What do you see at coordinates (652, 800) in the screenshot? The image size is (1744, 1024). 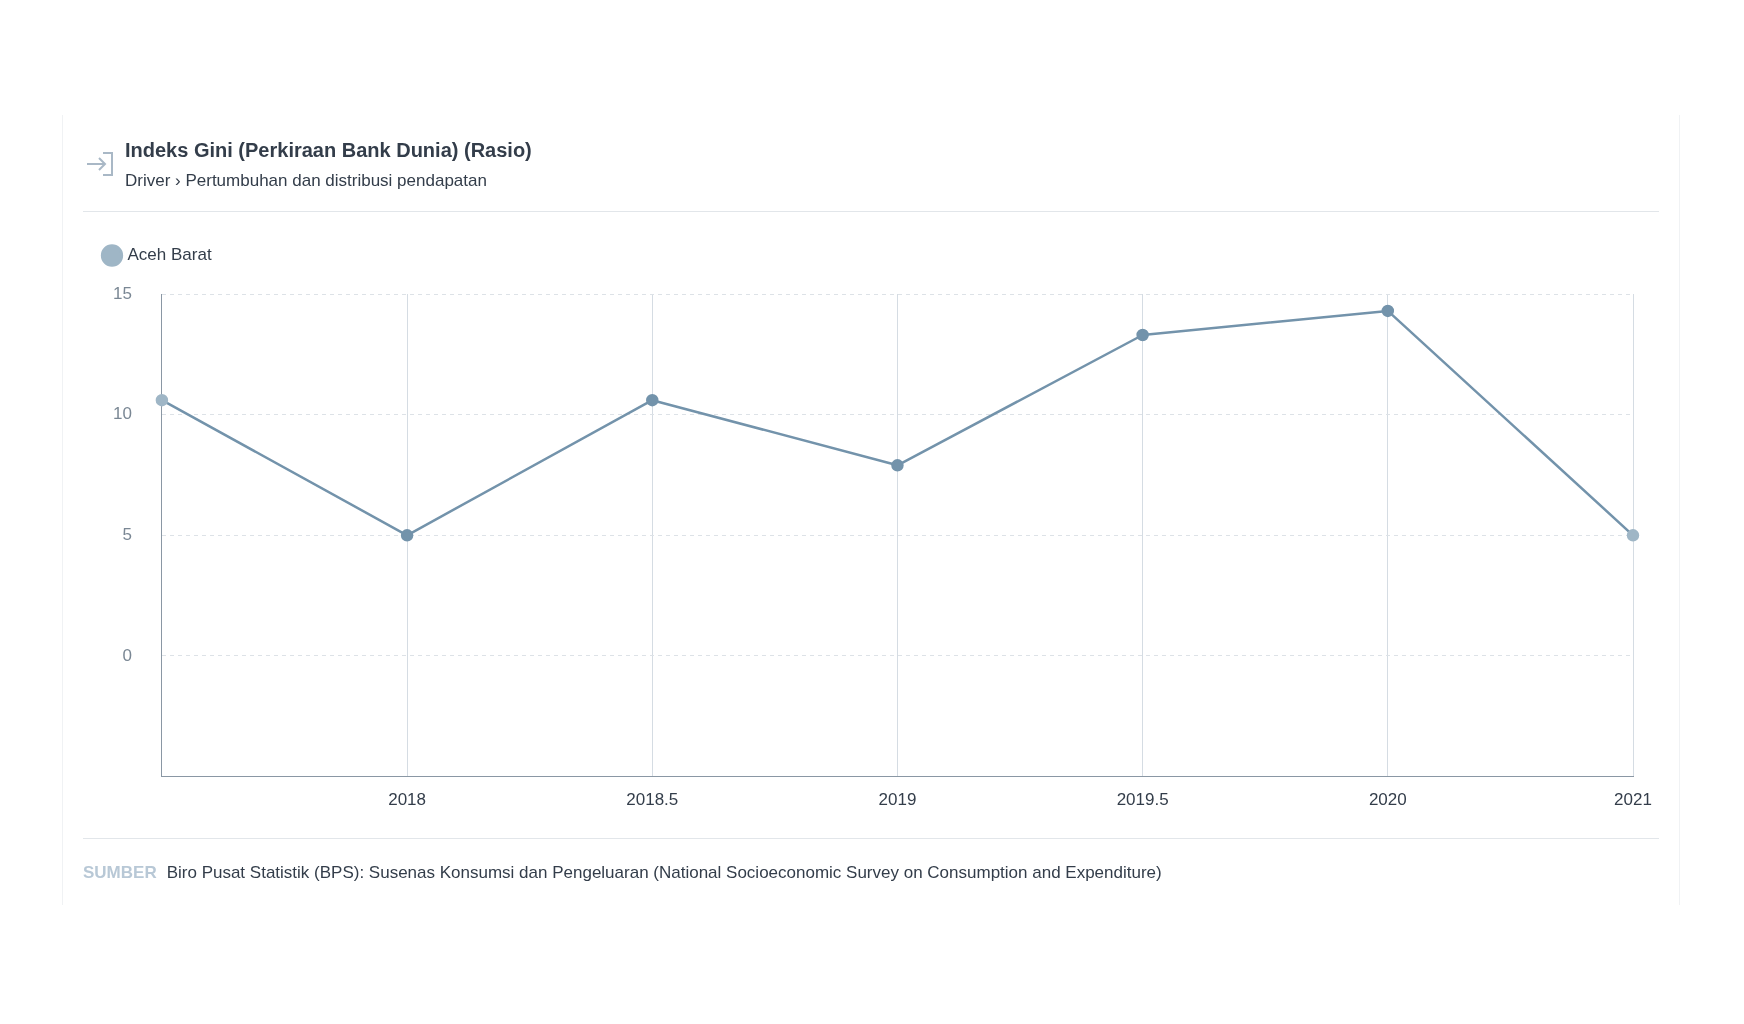 I see `x-tick-label: 2018.5` at bounding box center [652, 800].